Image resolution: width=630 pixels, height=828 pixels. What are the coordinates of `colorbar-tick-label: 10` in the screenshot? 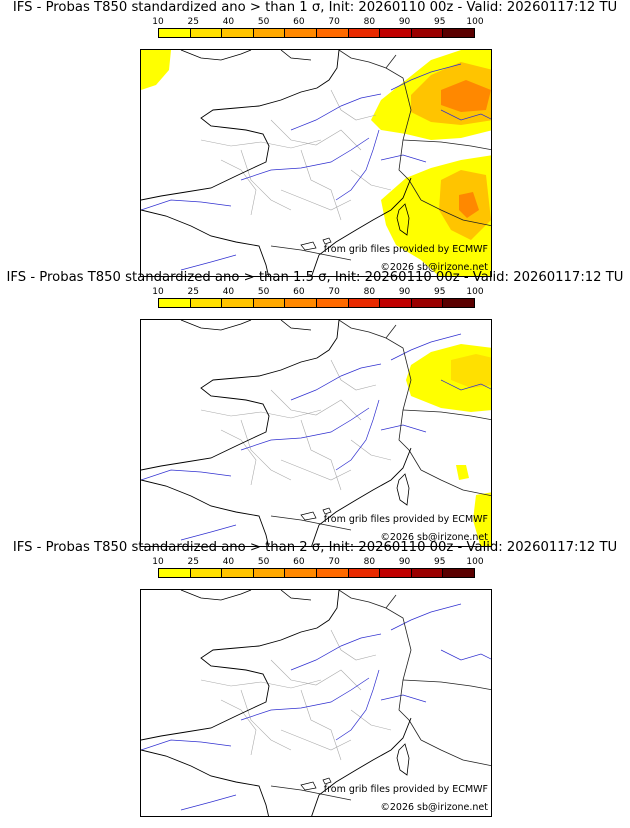 It's located at (158, 562).